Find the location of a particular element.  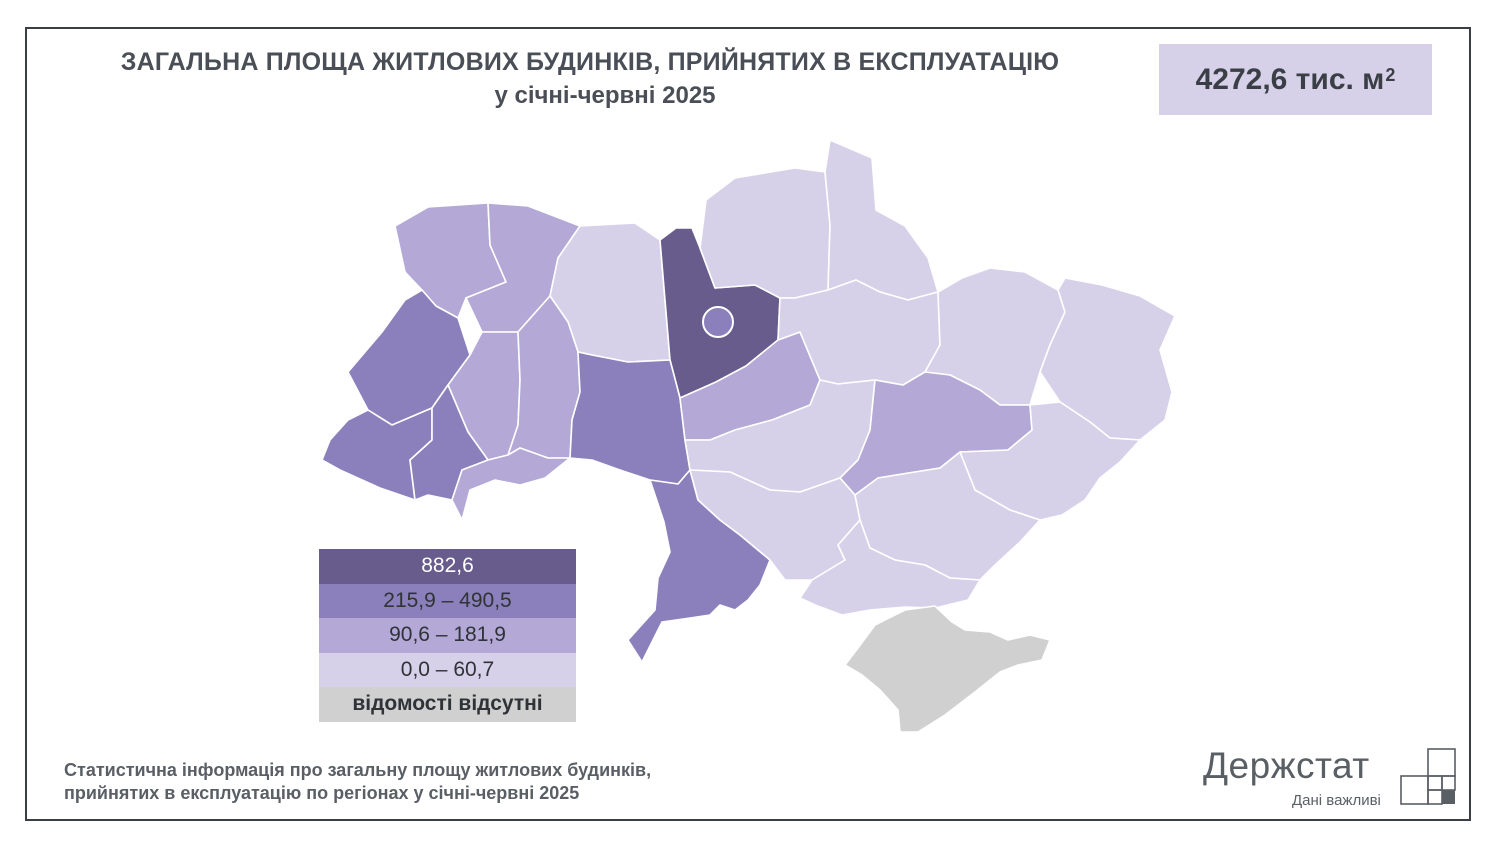

region-vinnytsia is located at coordinates (630, 418).